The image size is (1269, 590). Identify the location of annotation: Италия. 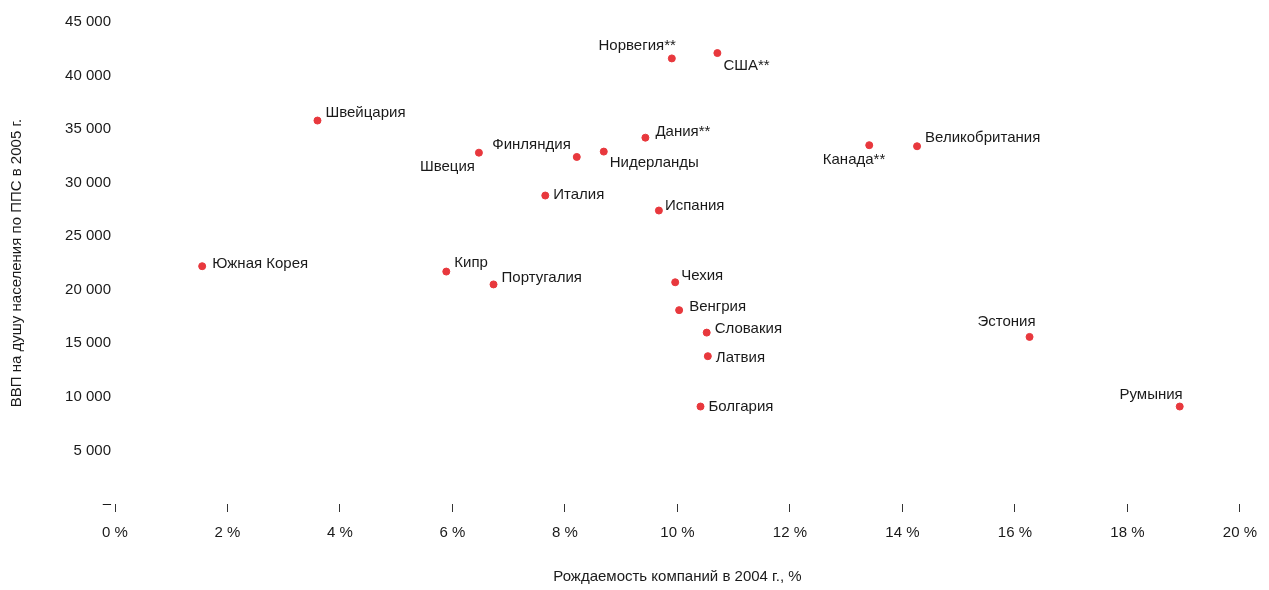
(579, 193).